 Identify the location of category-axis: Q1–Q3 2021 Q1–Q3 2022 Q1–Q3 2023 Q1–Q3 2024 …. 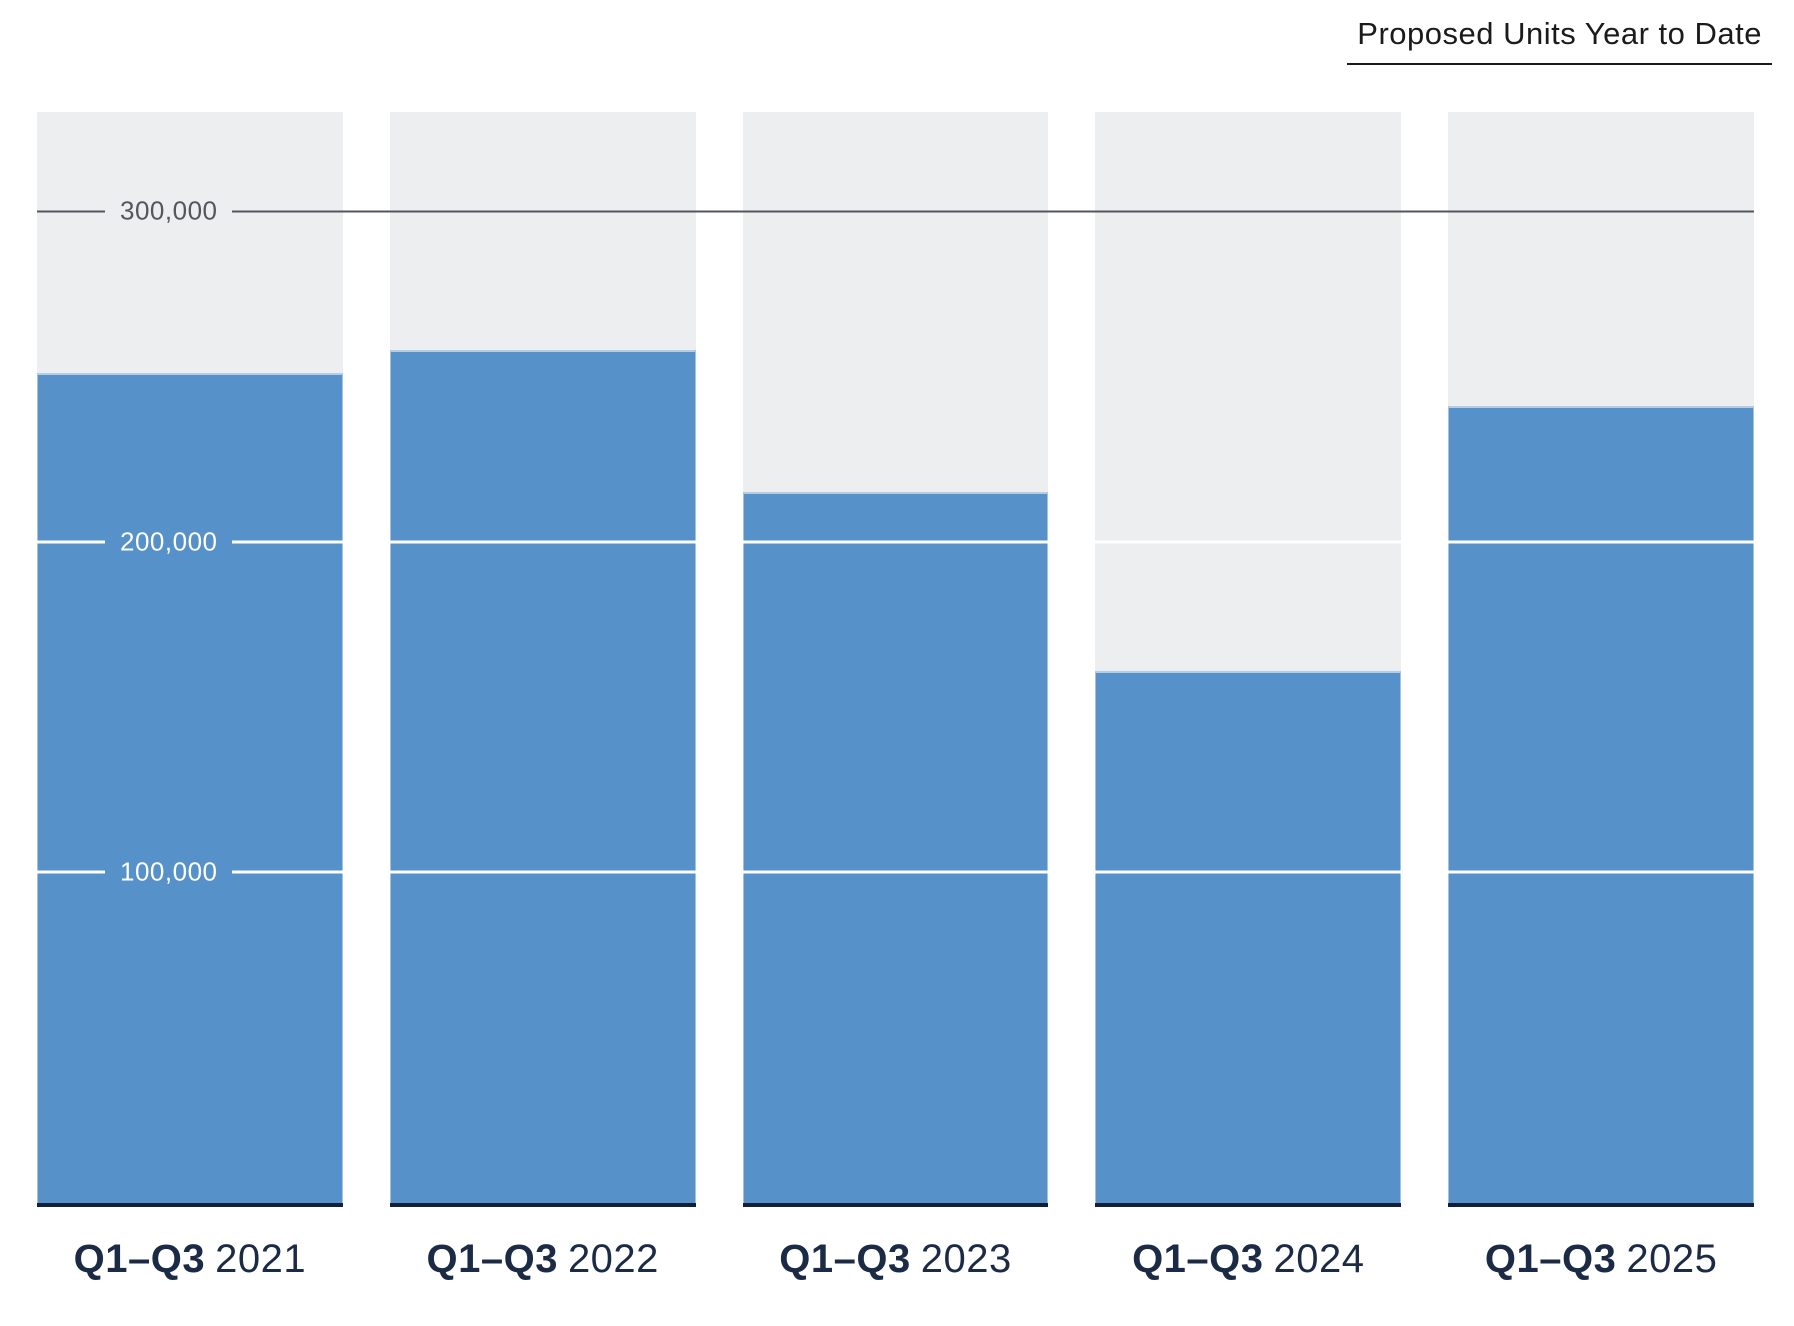
(895, 1259).